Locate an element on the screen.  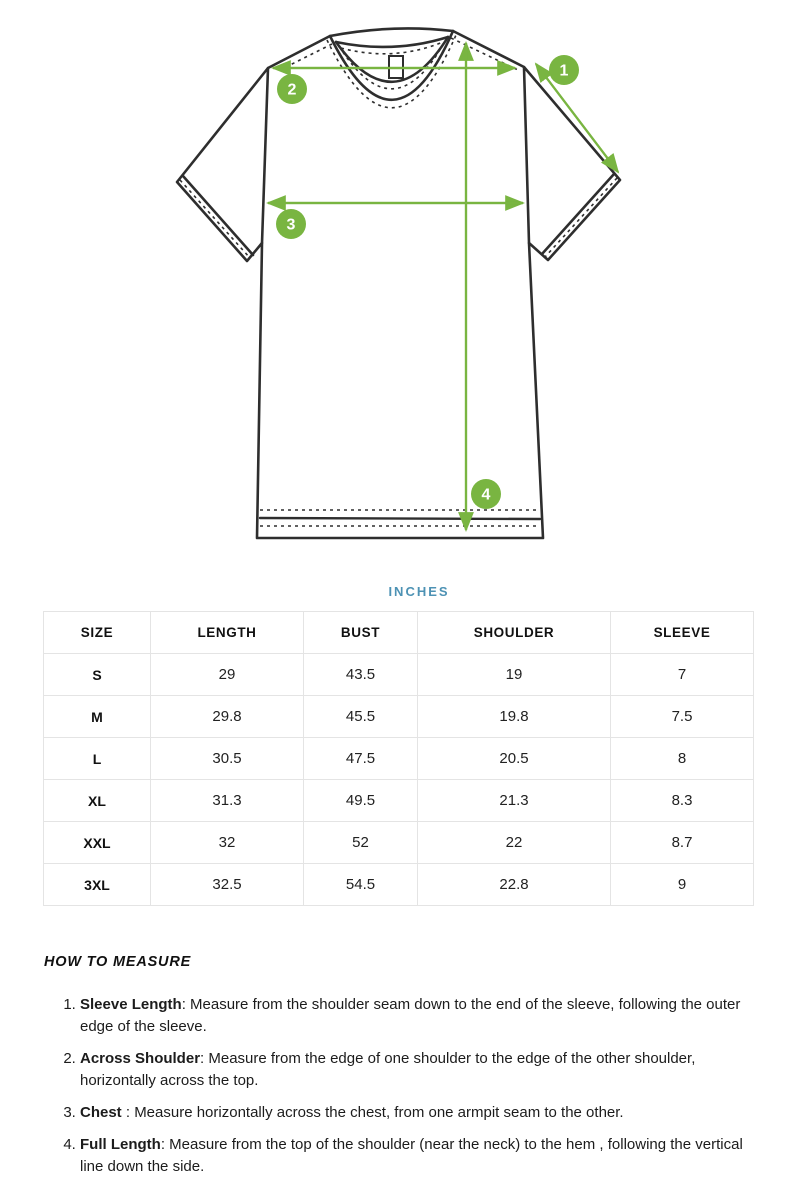
instruction-term: Full Length is located at coordinates (120, 1144).